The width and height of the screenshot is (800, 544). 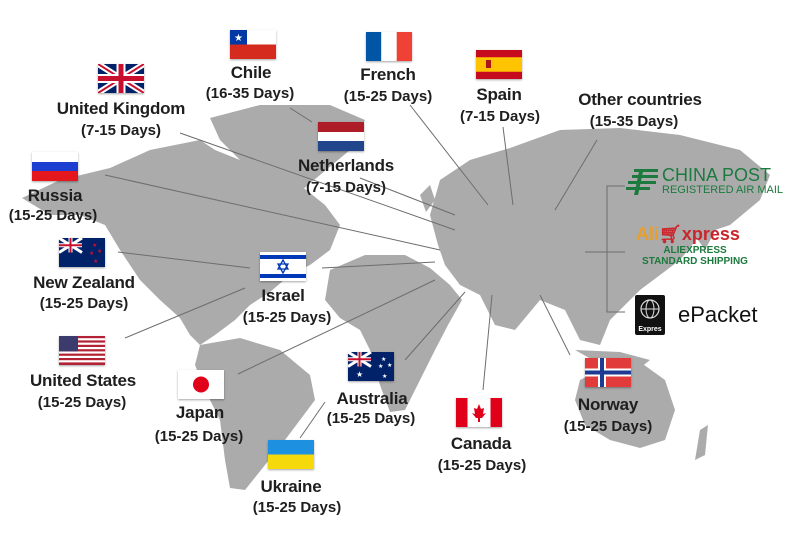 What do you see at coordinates (393, 333) in the screenshot?
I see `africa` at bounding box center [393, 333].